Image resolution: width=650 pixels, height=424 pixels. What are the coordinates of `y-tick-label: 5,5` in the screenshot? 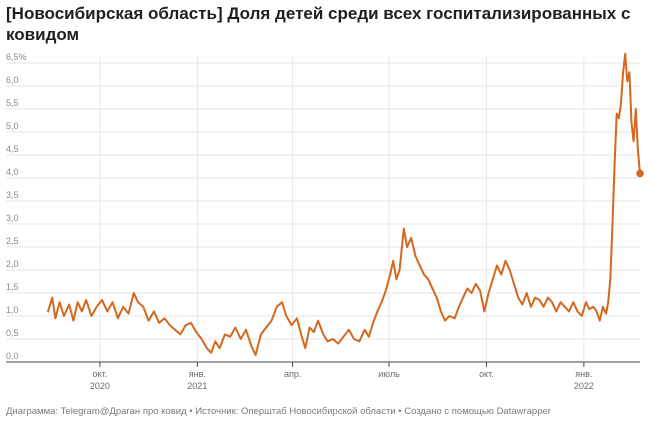 It's located at (12, 103).